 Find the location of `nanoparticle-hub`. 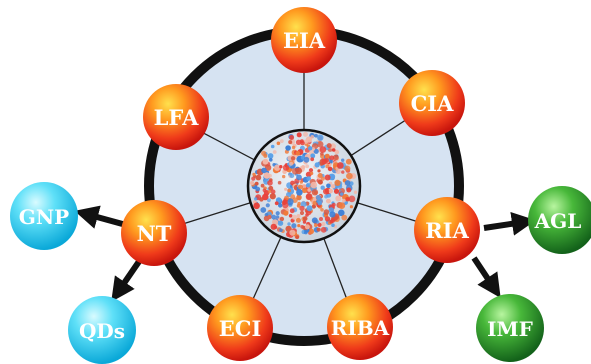

nanoparticle-hub is located at coordinates (304, 186).